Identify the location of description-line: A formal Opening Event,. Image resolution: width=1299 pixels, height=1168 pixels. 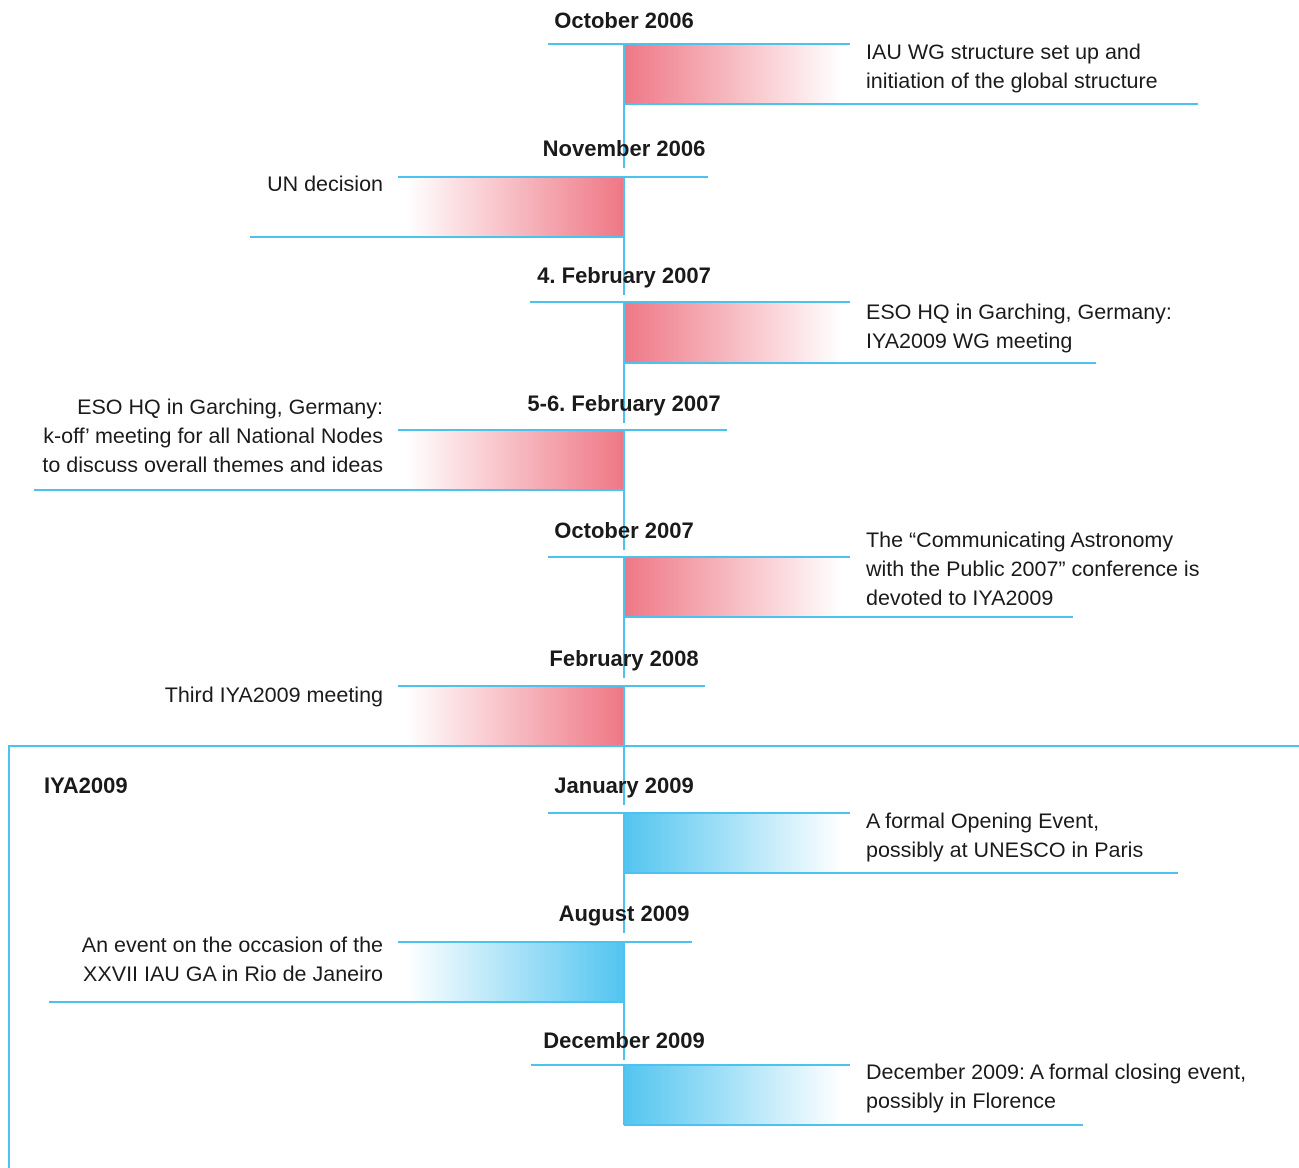
(983, 821).